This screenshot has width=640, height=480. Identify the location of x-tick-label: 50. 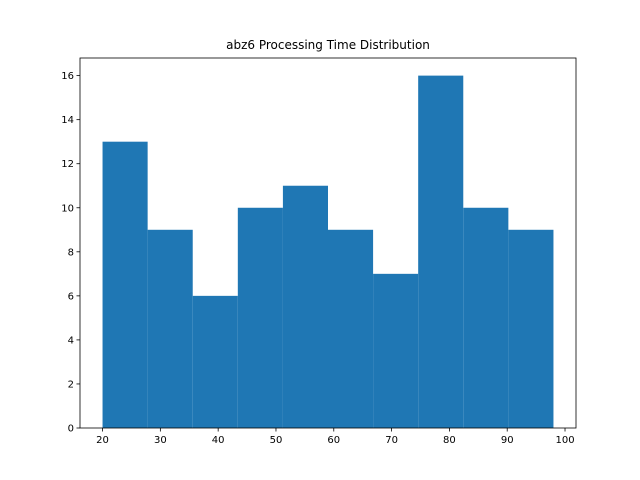
(276, 440).